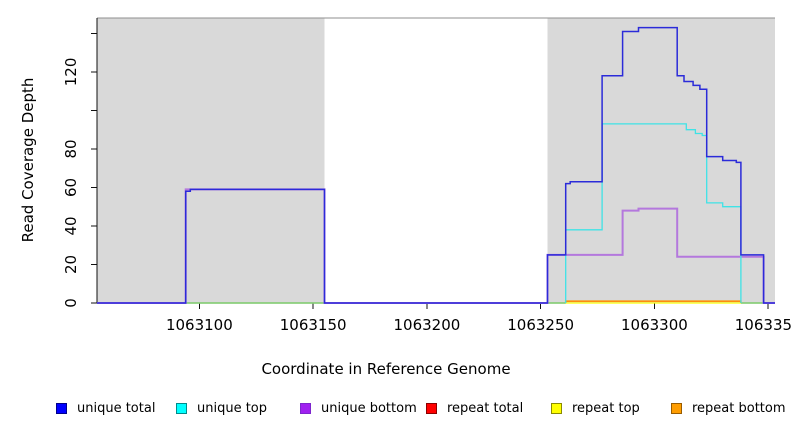 This screenshot has width=792, height=432. What do you see at coordinates (606, 408) in the screenshot?
I see `legend-label: repeat top` at bounding box center [606, 408].